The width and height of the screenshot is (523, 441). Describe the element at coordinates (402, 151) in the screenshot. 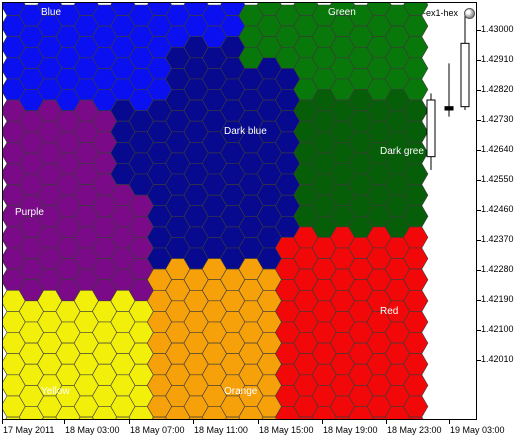

I see `label-dark-green: Dark gree` at that location.